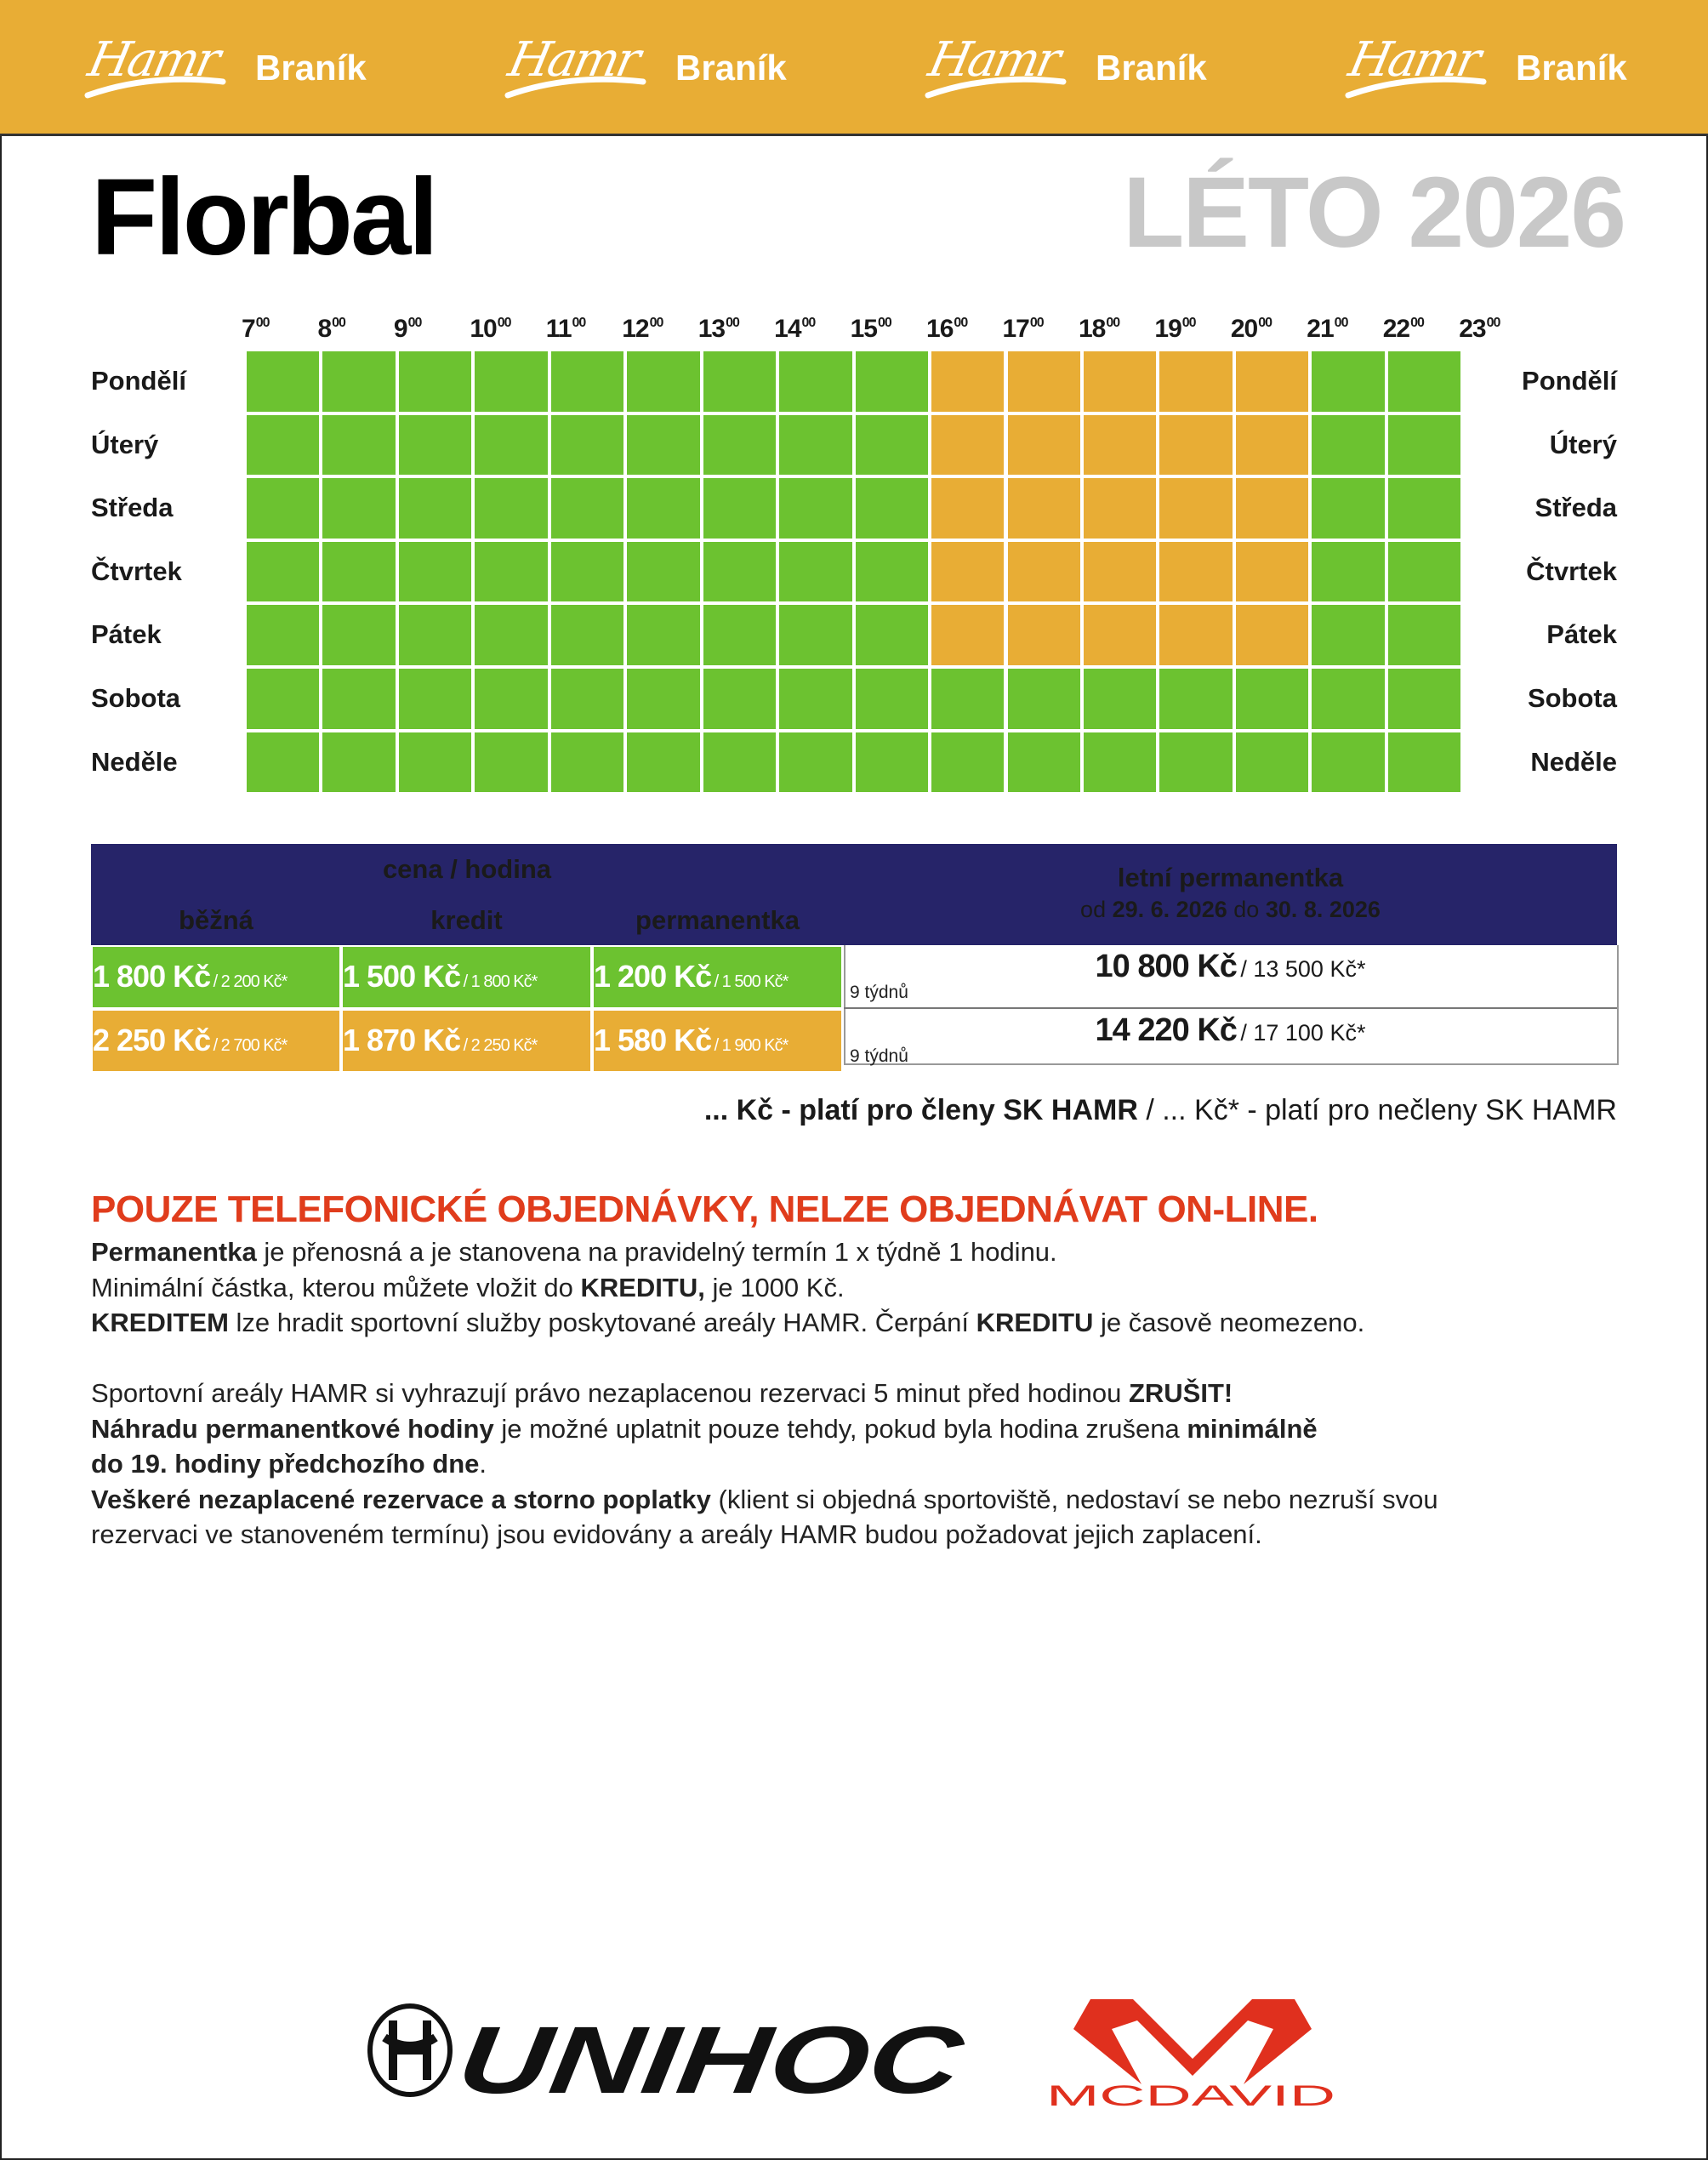 The image size is (1708, 2160). Describe the element at coordinates (1231, 1005) in the screenshot. I see `summer-pass-box` at that location.